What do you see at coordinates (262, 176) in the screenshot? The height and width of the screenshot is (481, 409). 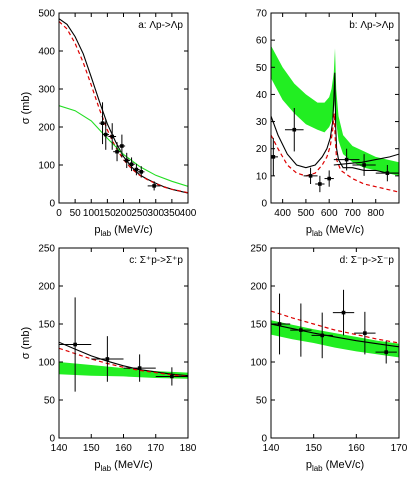 I see `y-tick-label: 10` at bounding box center [262, 176].